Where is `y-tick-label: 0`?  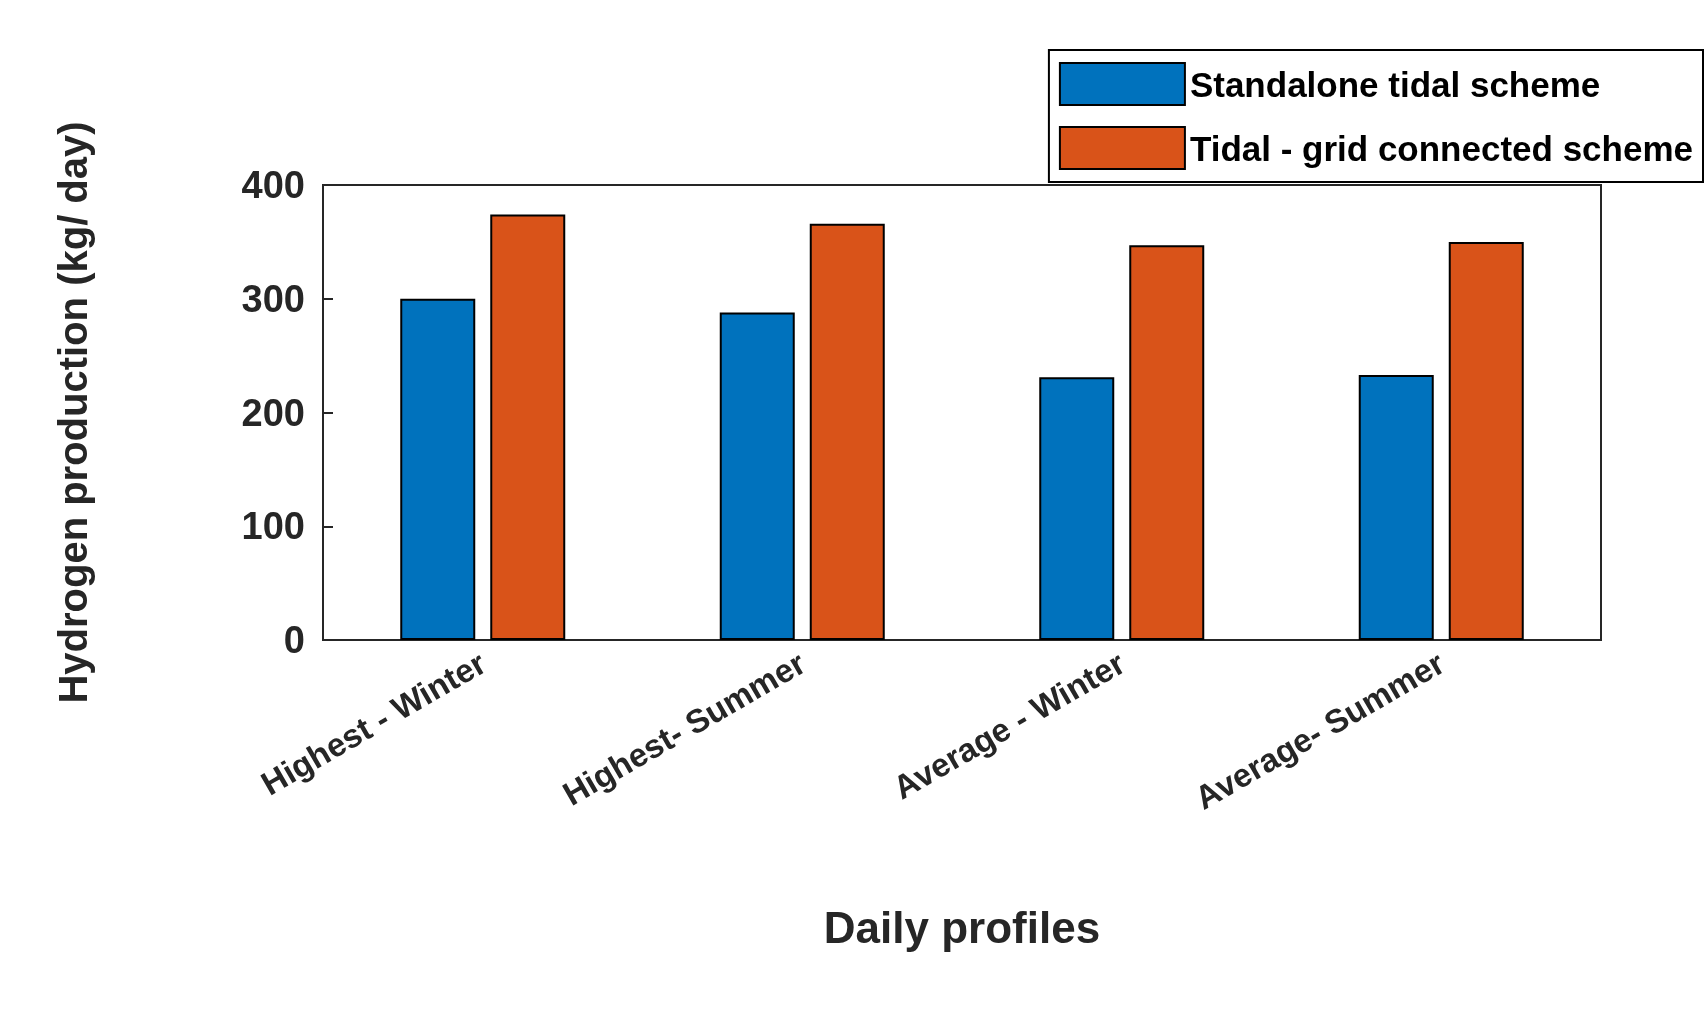
y-tick-label: 0 is located at coordinates (294, 640).